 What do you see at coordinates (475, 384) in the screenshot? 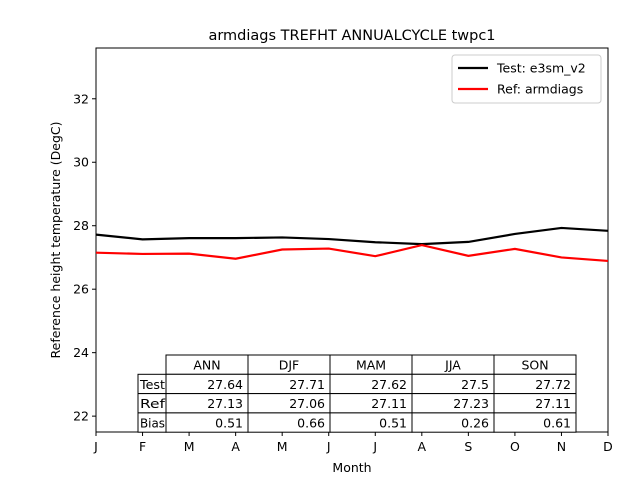
I see `table-cell-value: 27.5` at bounding box center [475, 384].